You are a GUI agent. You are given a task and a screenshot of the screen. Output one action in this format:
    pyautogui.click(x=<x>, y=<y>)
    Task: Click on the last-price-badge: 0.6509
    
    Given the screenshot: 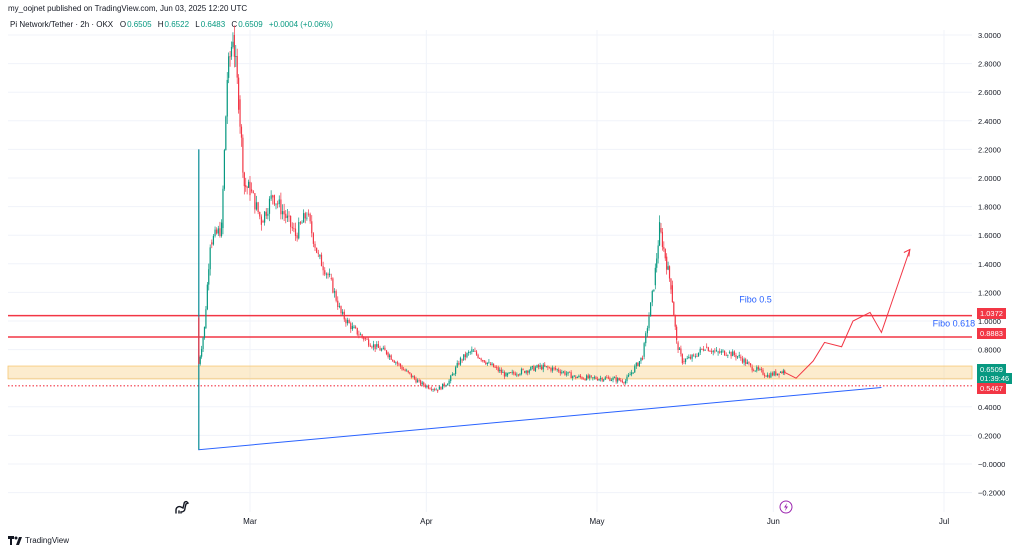 What is the action you would take?
    pyautogui.click(x=991, y=369)
    